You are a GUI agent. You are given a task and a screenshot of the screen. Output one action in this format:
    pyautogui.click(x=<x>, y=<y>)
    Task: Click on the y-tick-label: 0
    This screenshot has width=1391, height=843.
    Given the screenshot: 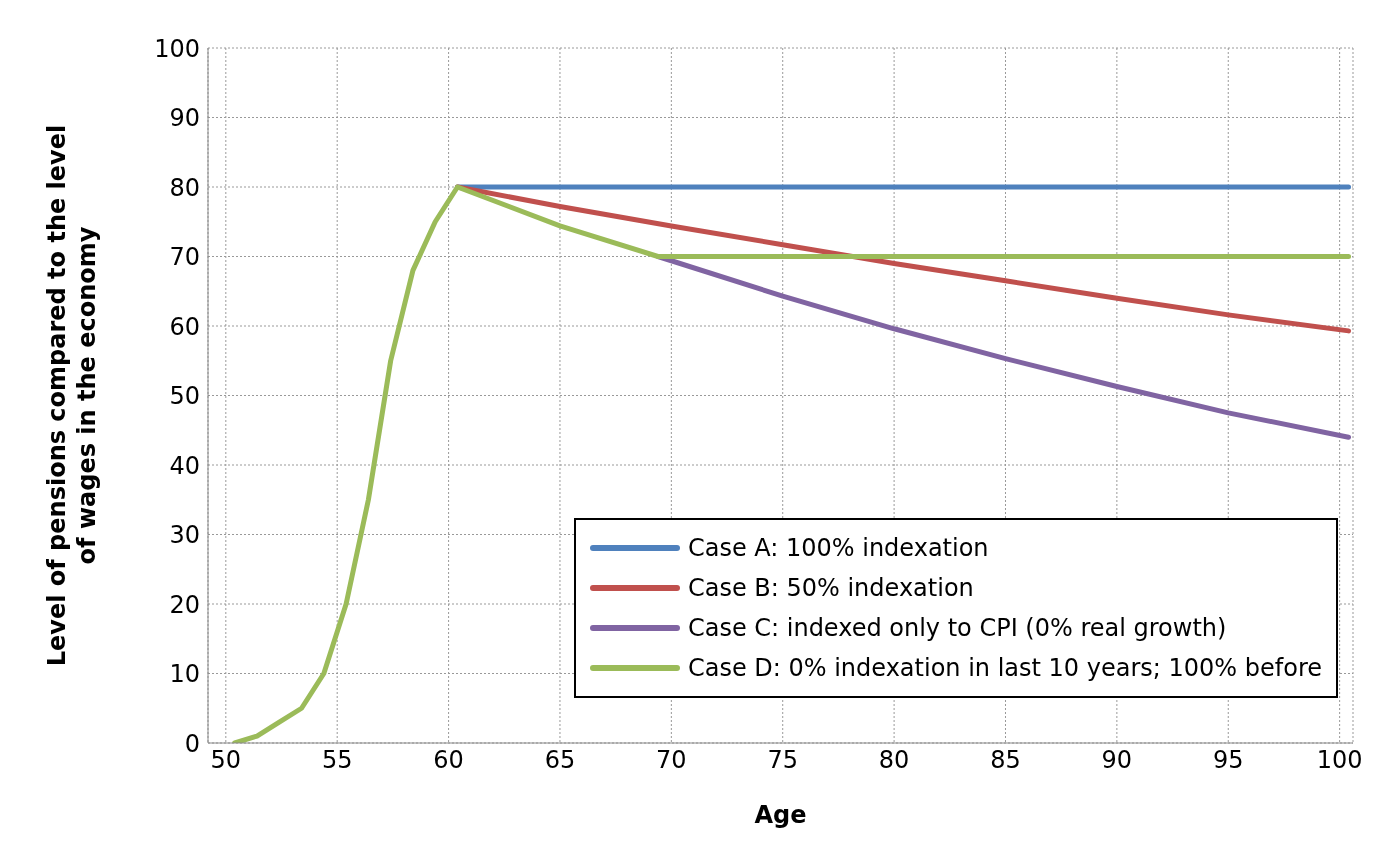 What is the action you would take?
    pyautogui.click(x=192, y=743)
    